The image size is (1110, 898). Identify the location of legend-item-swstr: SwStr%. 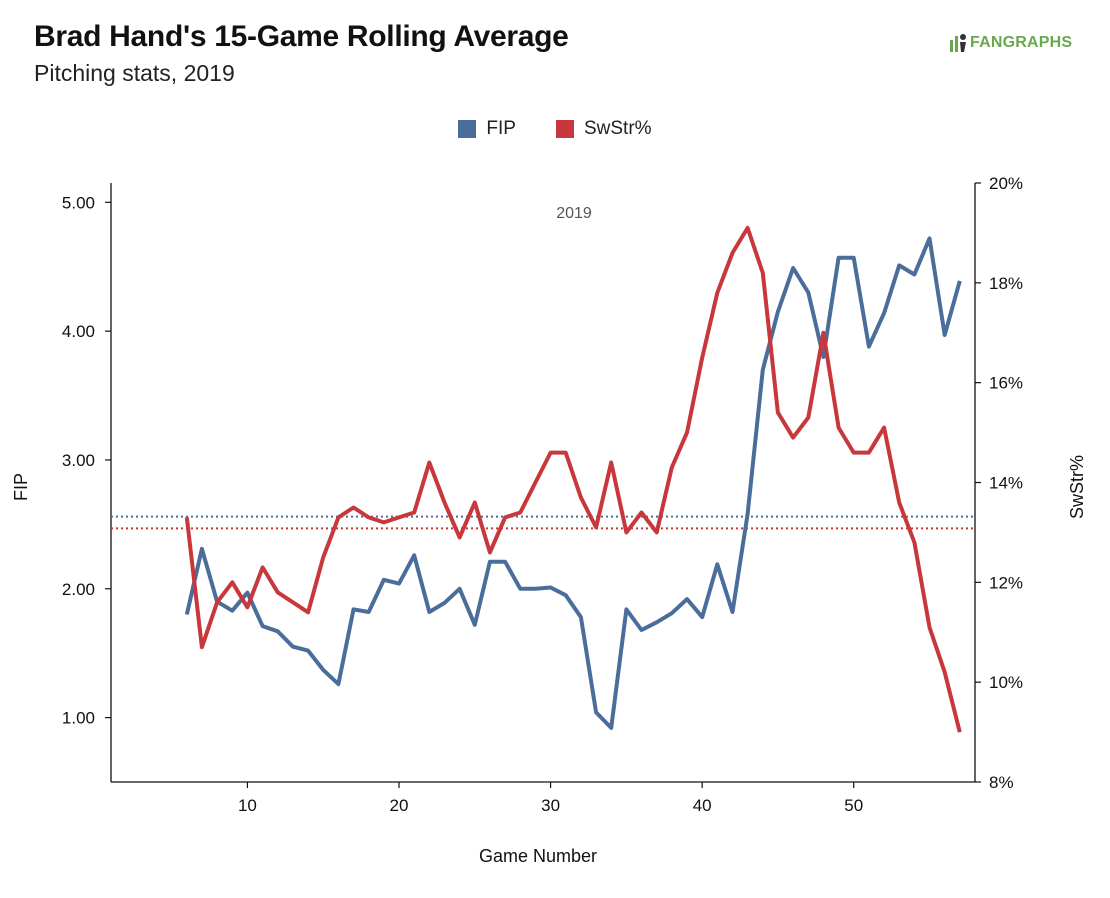
(603, 129).